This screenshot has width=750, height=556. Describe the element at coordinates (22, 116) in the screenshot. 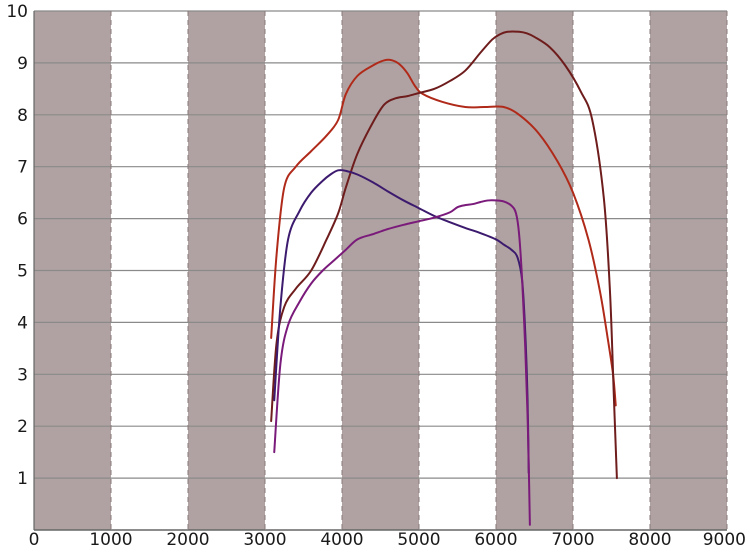

I see `y-tick-label: 8` at that location.